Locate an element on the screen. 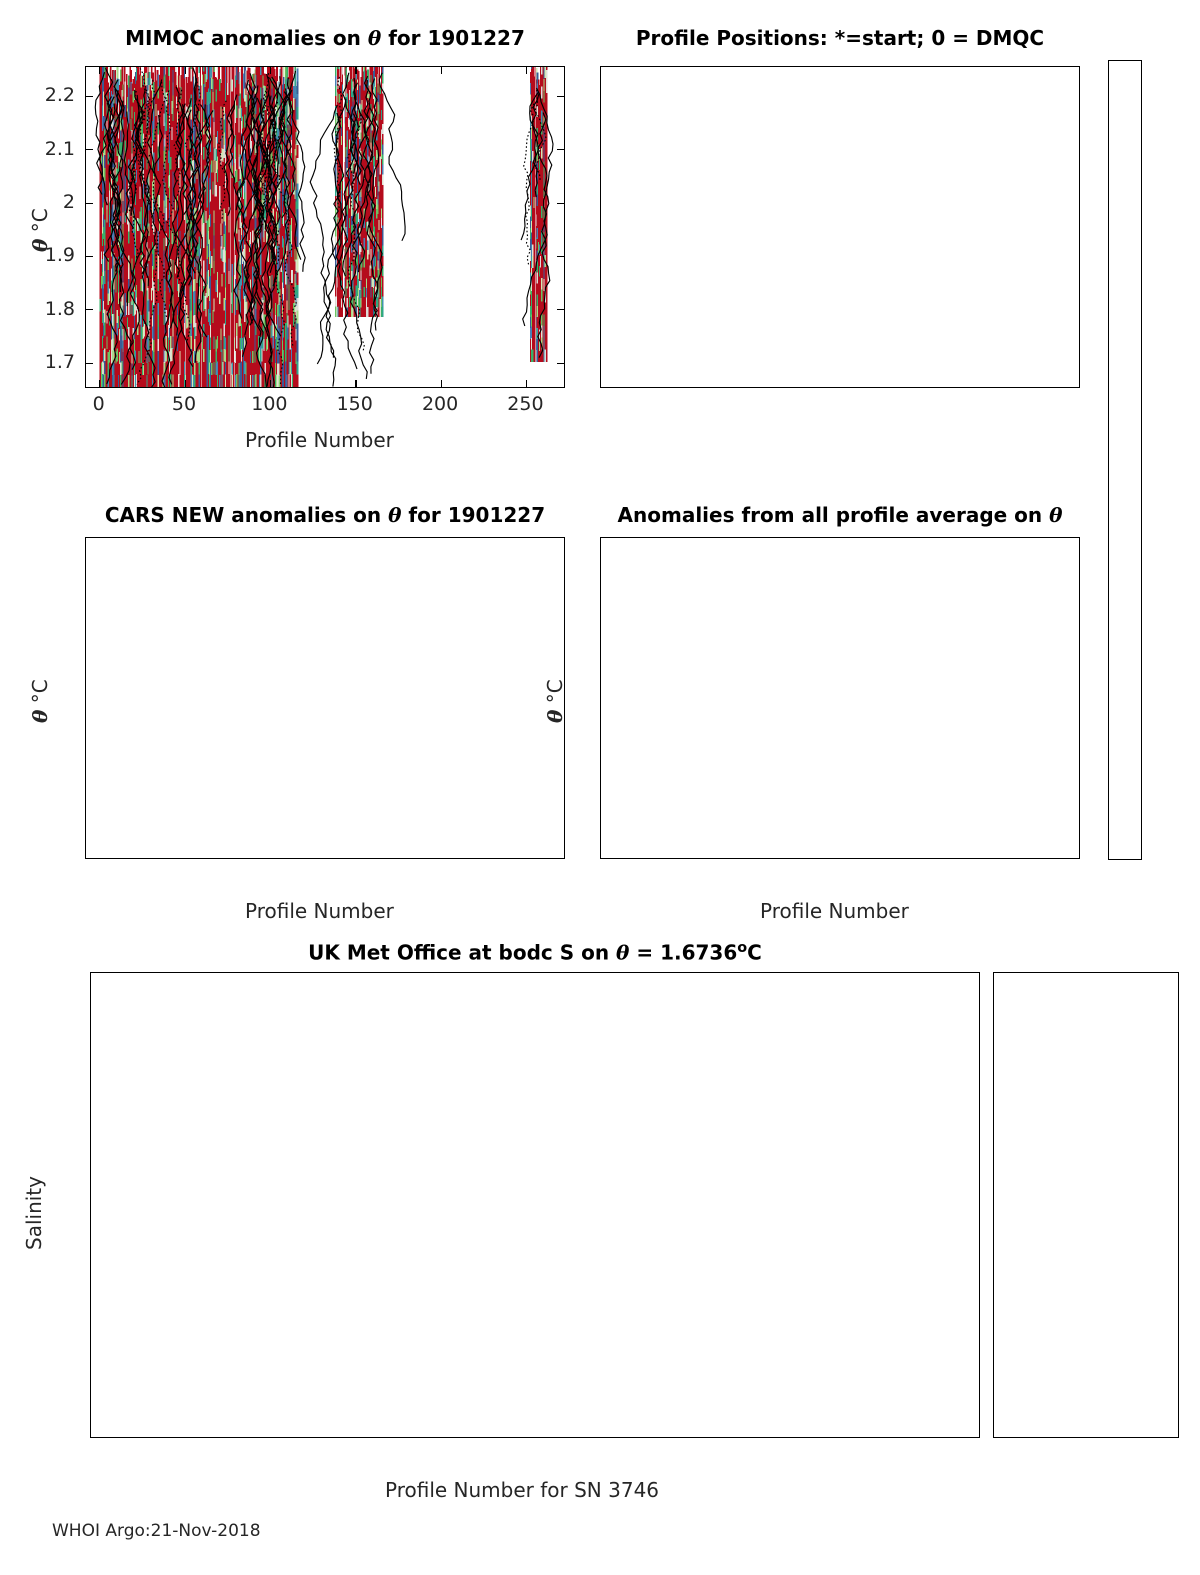 The width and height of the screenshot is (1200, 1575). mimoc-title: MIMOC anomalies on θ for 1901227 is located at coordinates (325, 38).